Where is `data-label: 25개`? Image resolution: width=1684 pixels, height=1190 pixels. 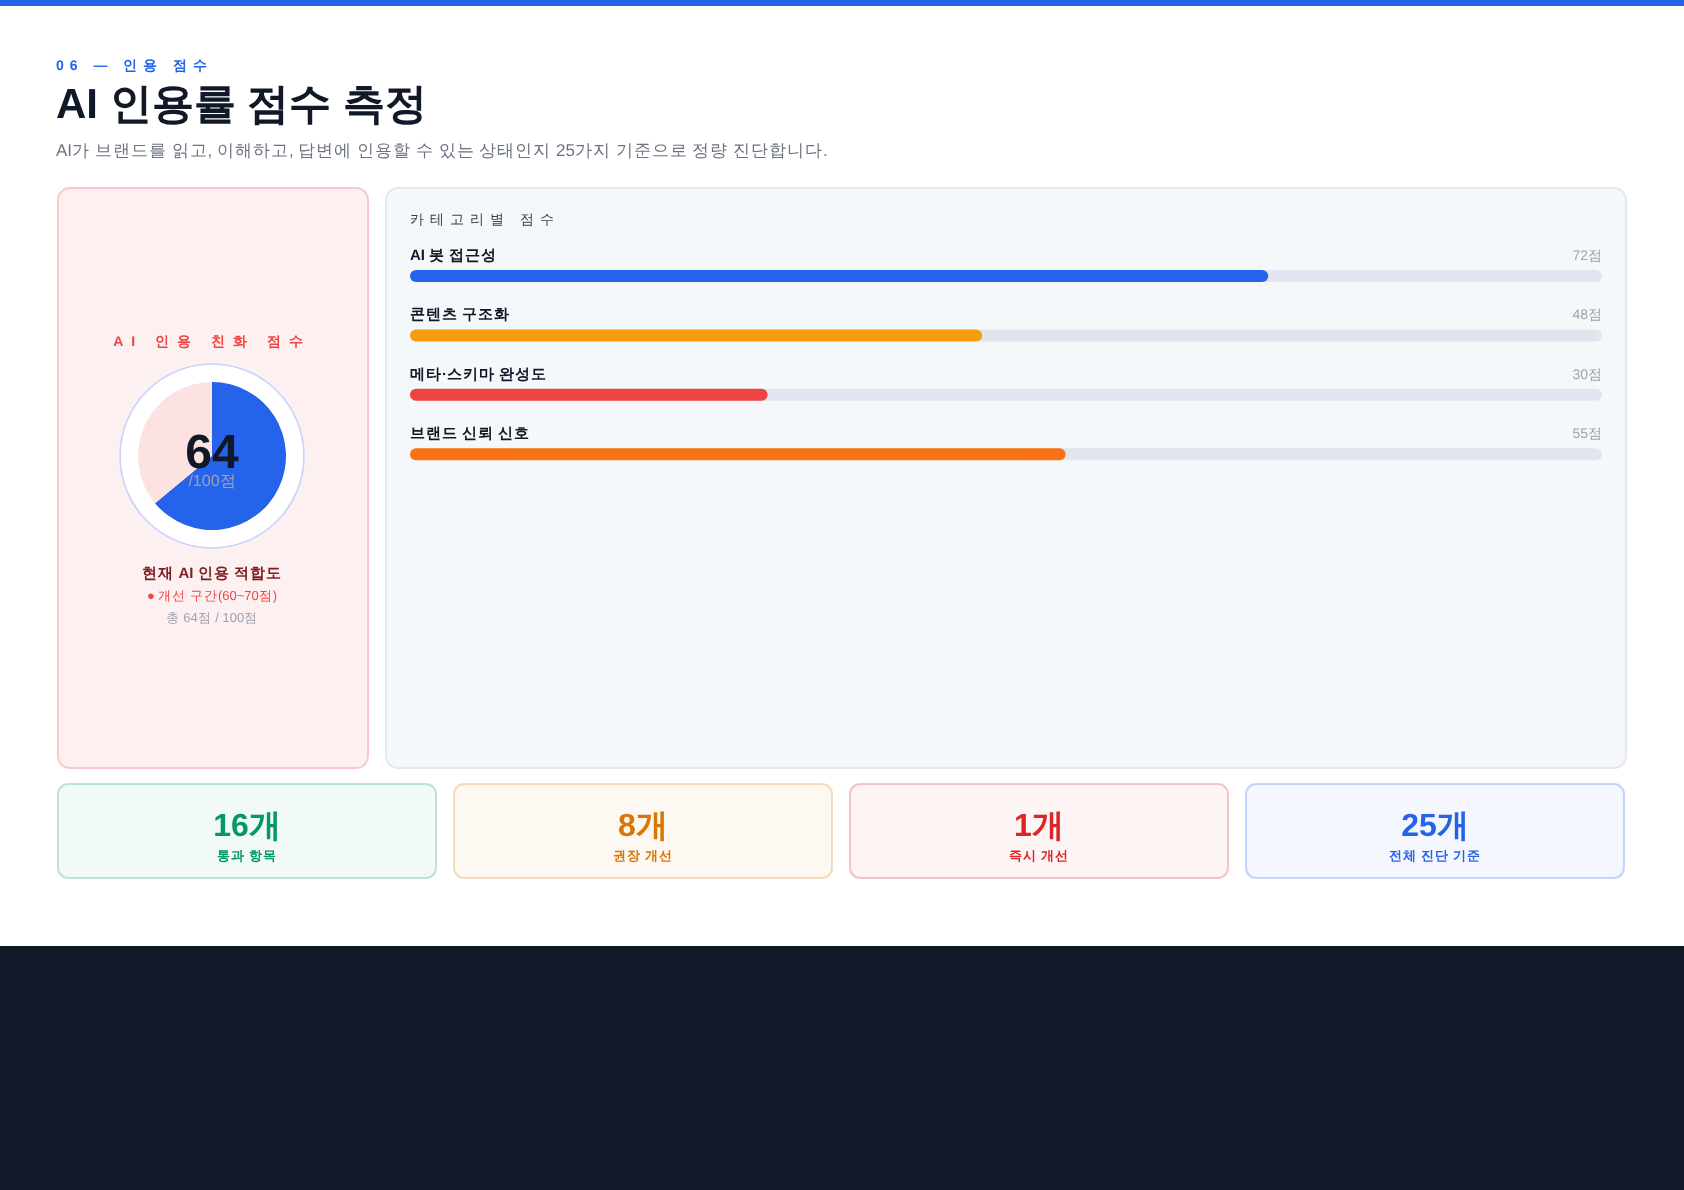
data-label: 25개 is located at coordinates (1435, 827).